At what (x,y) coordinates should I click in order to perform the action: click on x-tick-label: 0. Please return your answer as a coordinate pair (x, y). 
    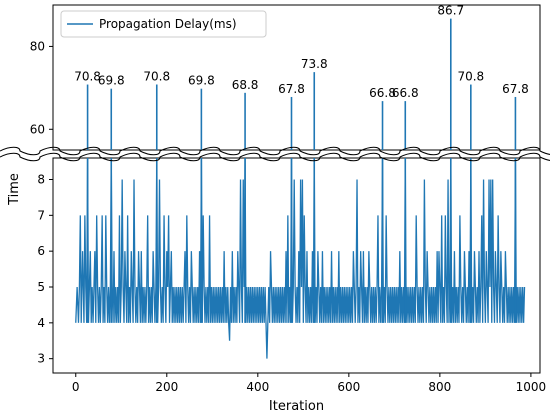
    Looking at the image, I should click on (76, 387).